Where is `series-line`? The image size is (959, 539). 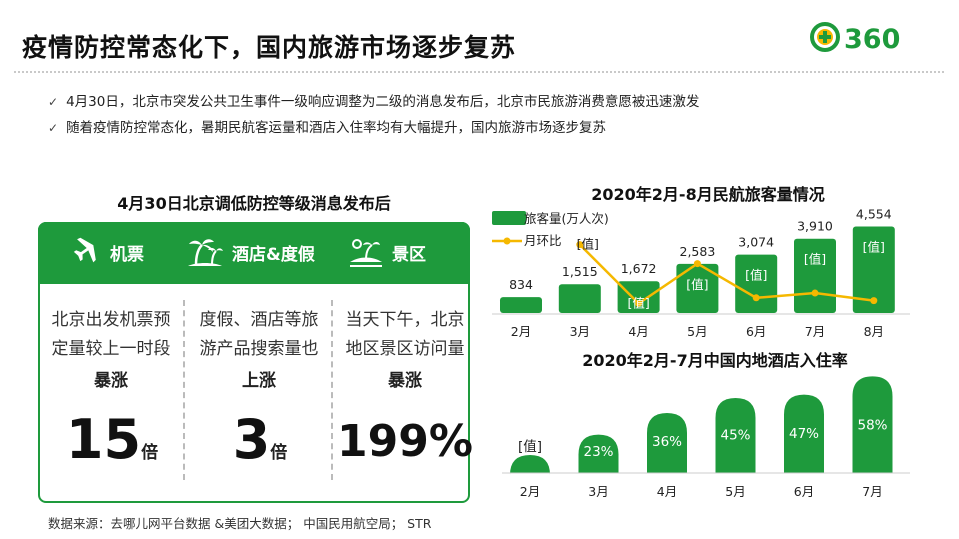
series-line is located at coordinates (726, 274).